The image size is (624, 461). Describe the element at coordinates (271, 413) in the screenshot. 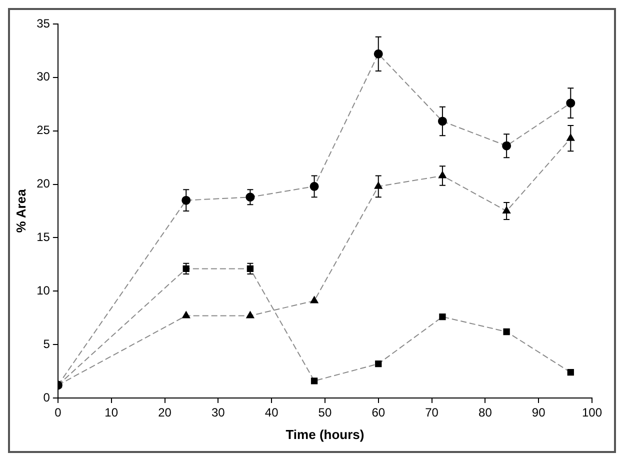

I see `x-tick-label: 40` at that location.